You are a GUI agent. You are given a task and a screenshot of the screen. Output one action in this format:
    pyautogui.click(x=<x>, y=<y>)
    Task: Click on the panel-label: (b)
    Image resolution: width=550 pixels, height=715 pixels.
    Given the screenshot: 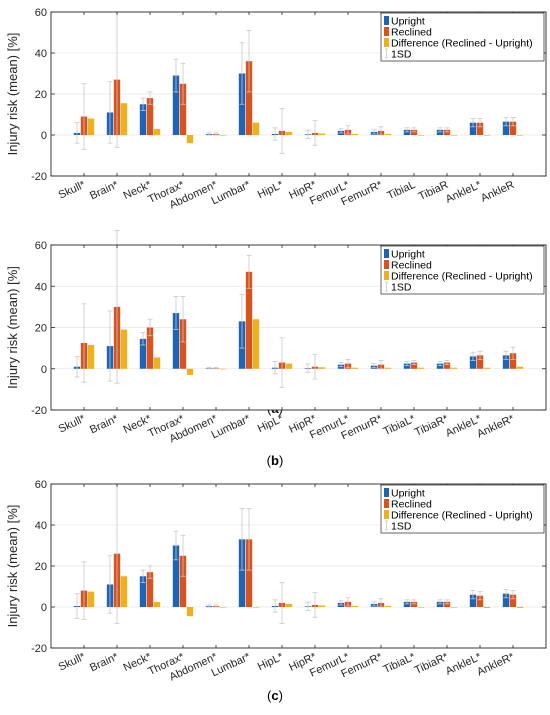 What is the action you would take?
    pyautogui.click(x=275, y=460)
    